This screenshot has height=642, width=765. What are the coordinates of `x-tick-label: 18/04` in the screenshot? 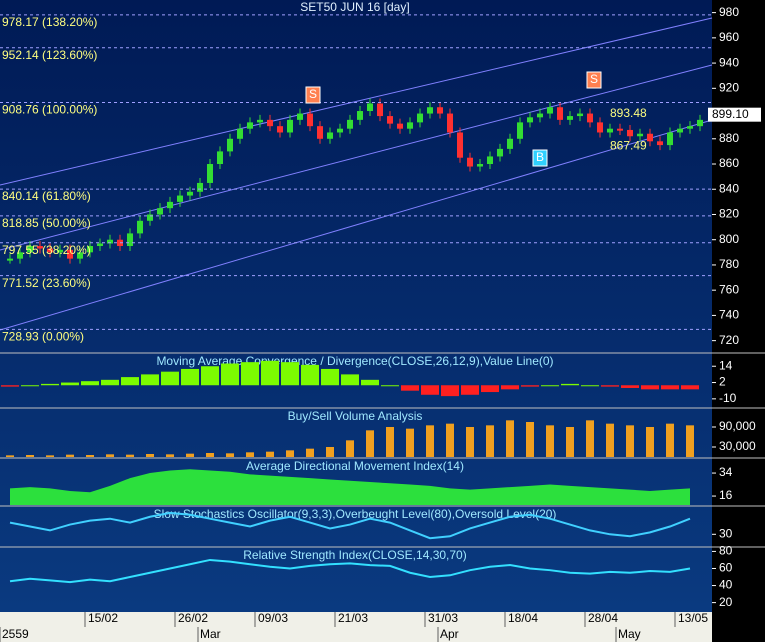 It's located at (523, 618).